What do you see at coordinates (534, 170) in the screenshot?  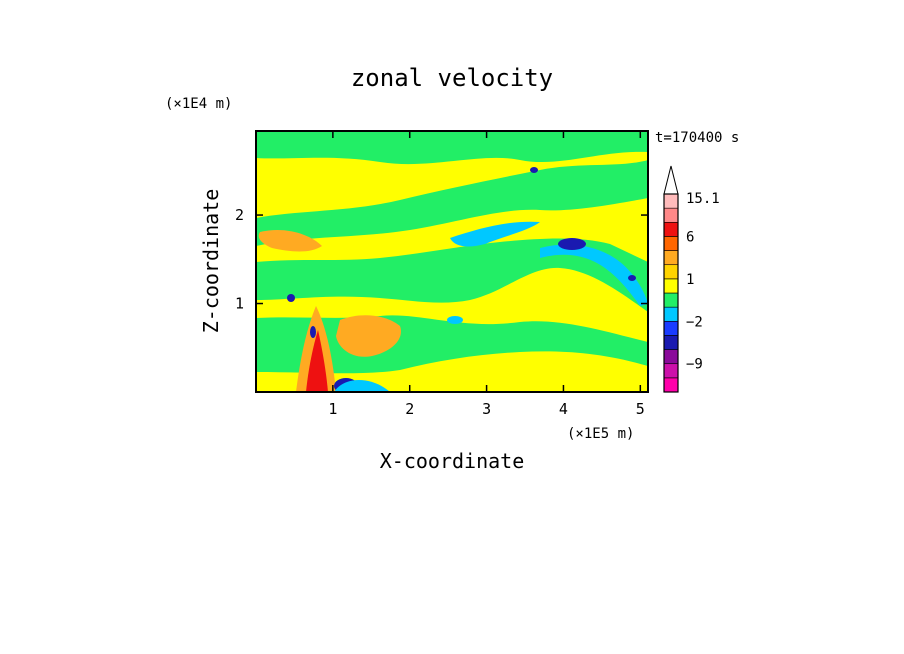 I see `contour-blue-core-top` at bounding box center [534, 170].